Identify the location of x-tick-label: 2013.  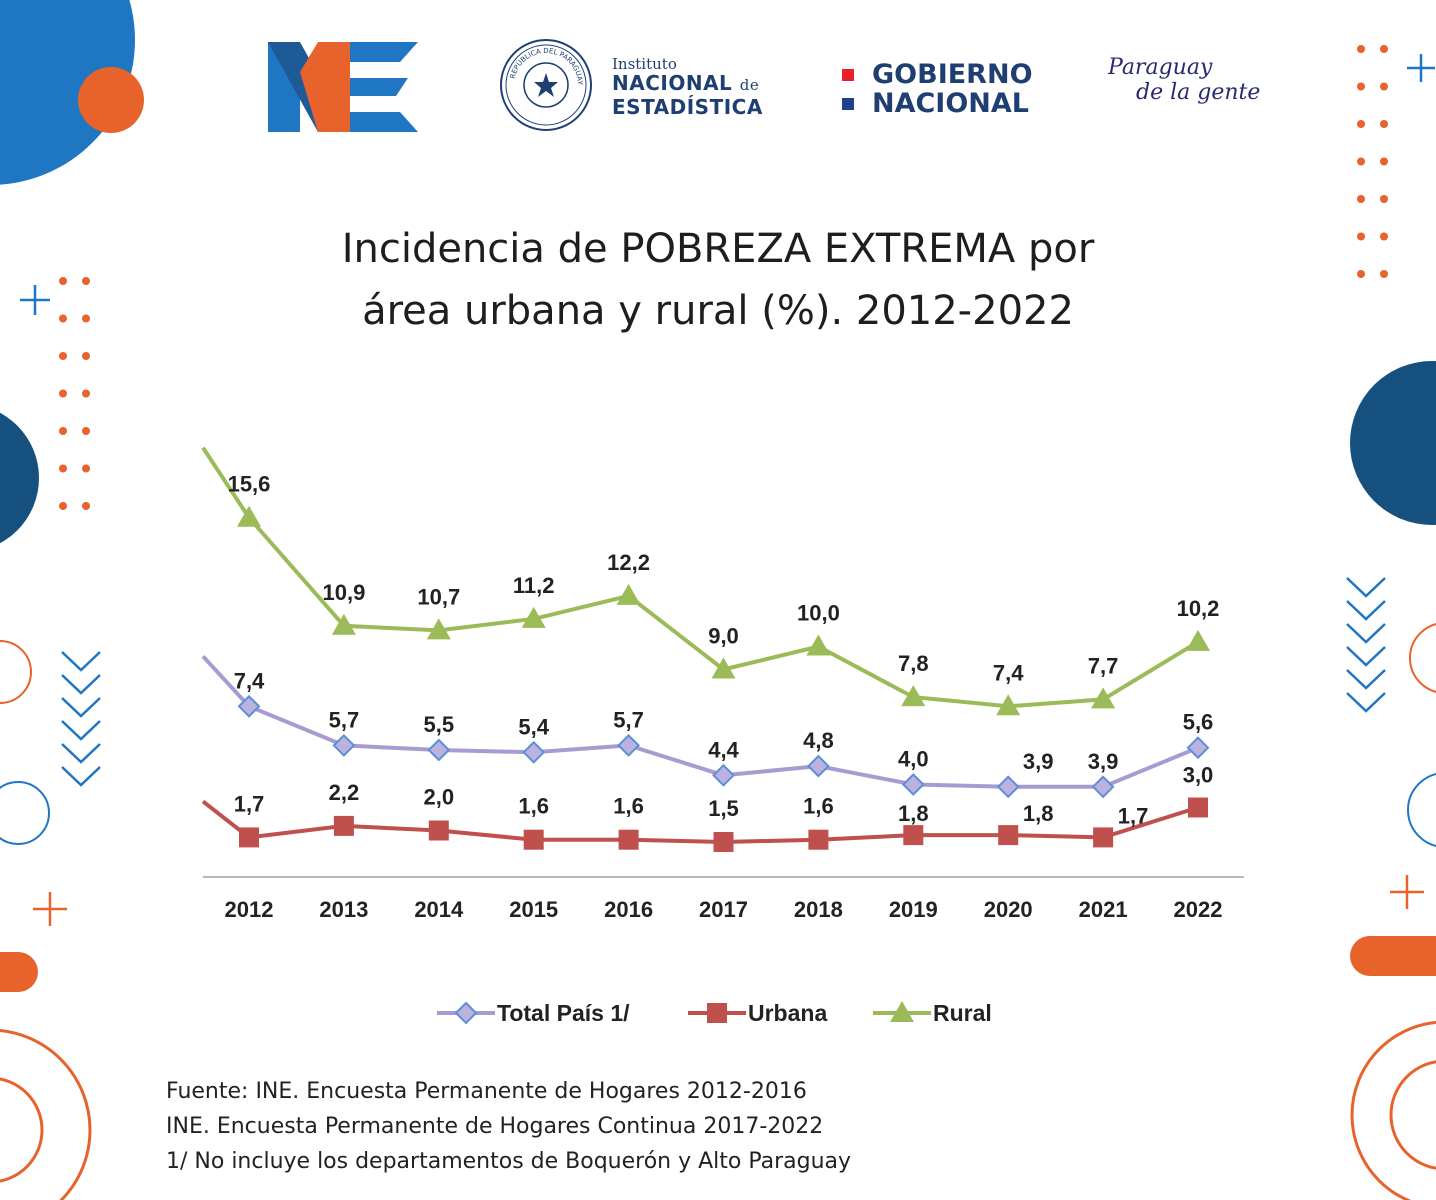
(343, 909).